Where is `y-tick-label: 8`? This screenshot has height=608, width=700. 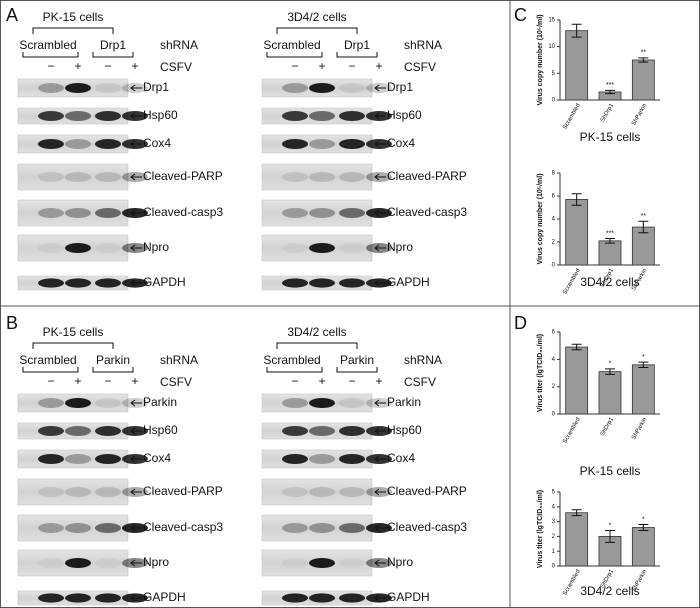 y-tick-label: 8 is located at coordinates (554, 174).